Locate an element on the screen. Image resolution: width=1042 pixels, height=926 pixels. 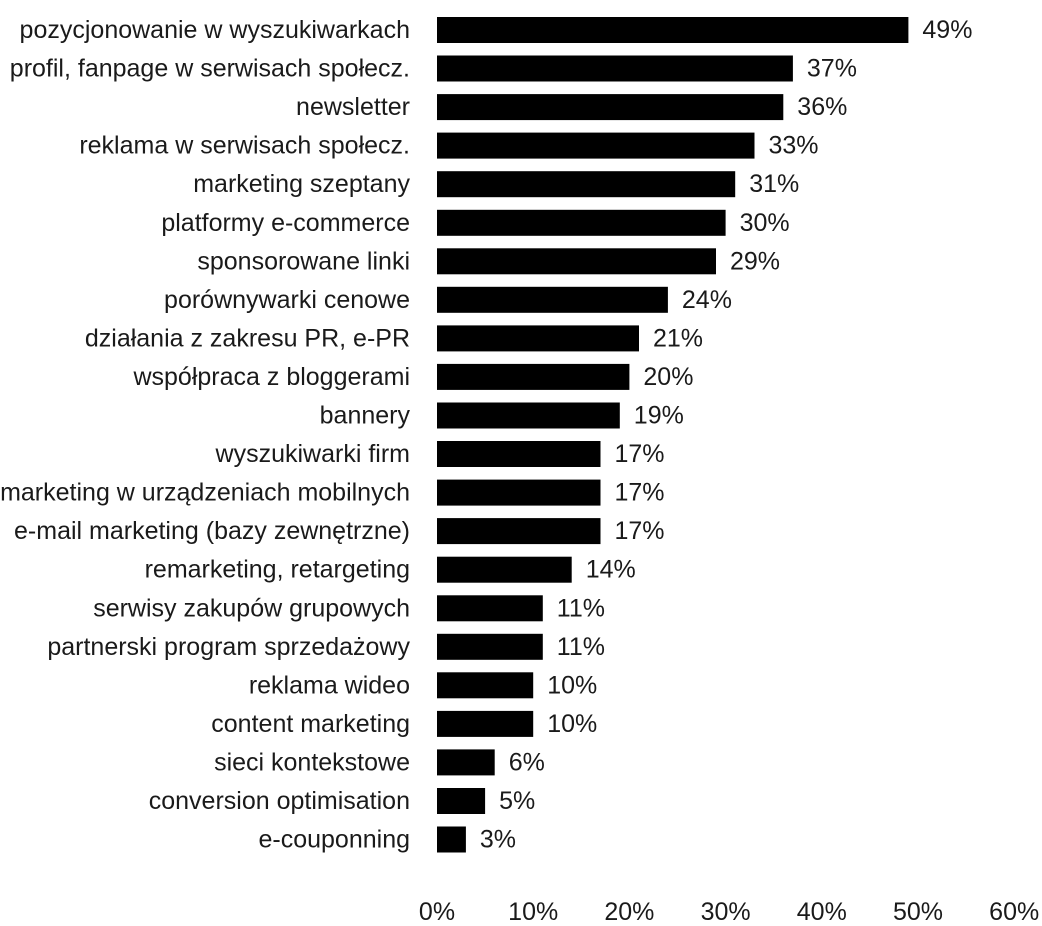
bar-conversion-optimisation is located at coordinates (461, 801).